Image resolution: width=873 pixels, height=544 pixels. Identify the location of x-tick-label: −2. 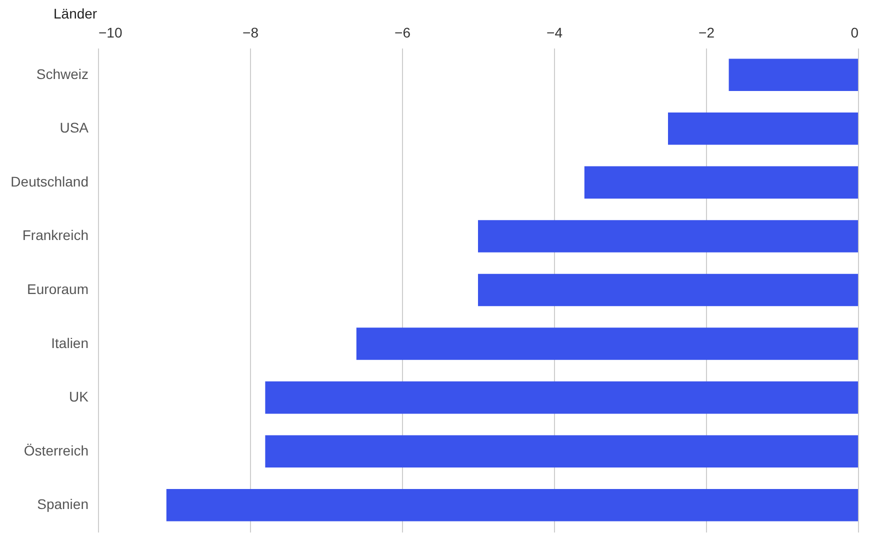
(706, 32).